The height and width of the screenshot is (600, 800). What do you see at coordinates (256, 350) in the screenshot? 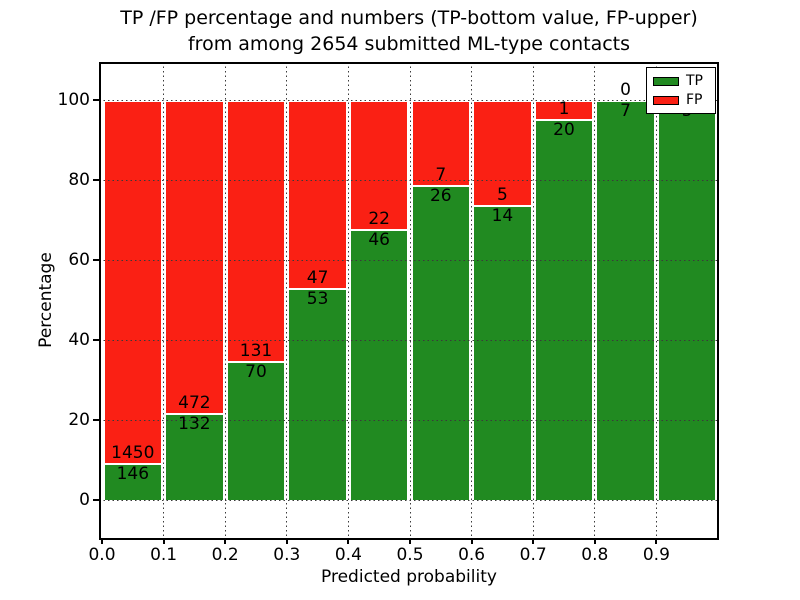
I see `fp-count-label: 131` at bounding box center [256, 350].